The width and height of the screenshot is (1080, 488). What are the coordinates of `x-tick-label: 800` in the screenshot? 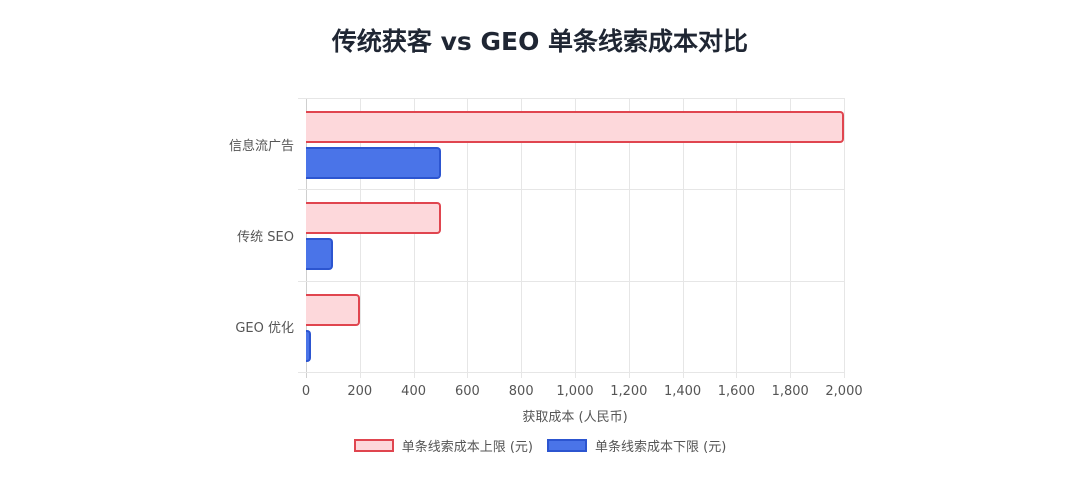 It's located at (521, 391).